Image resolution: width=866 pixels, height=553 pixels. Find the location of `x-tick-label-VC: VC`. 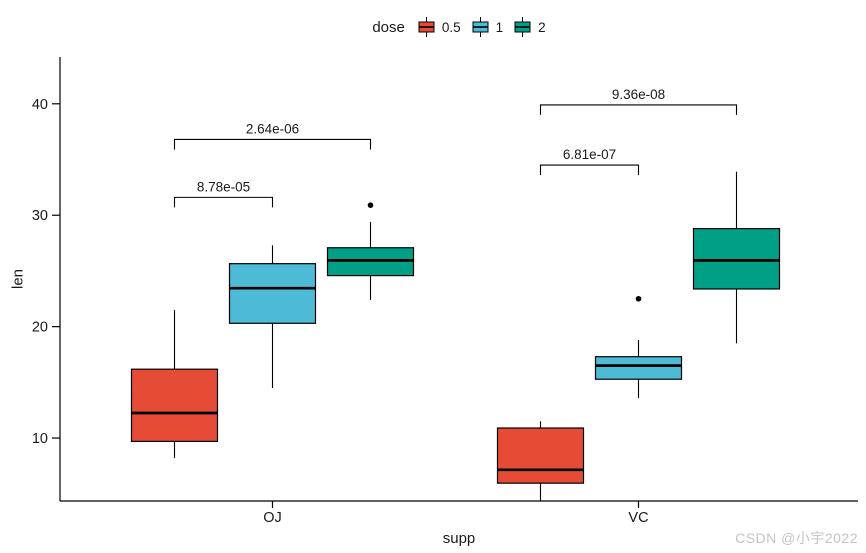

x-tick-label-VC: VC is located at coordinates (638, 518).